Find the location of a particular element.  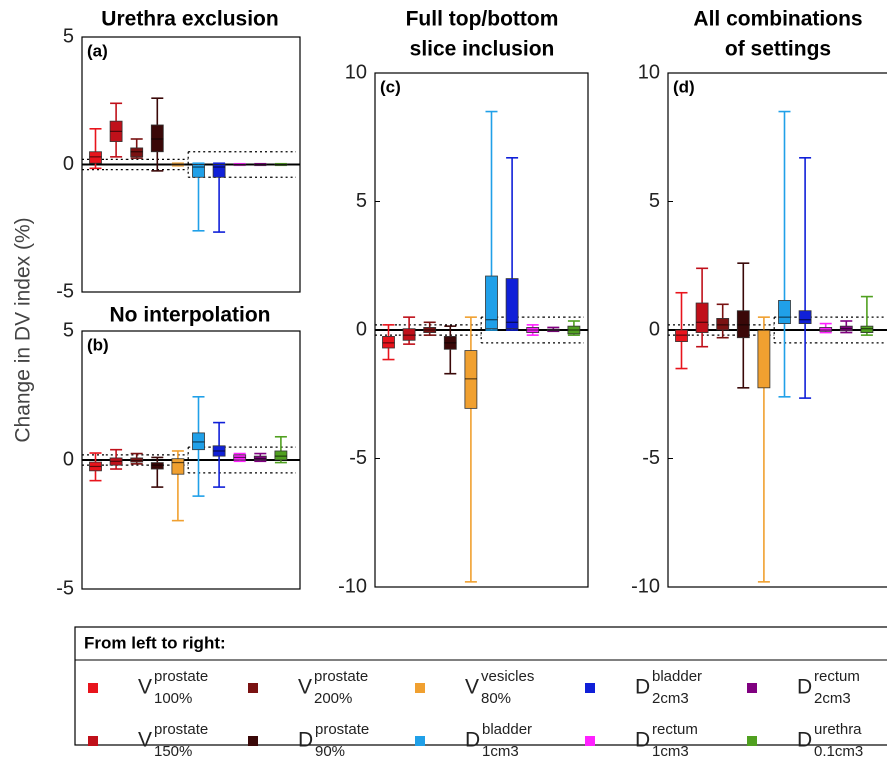

y-axis-label: Change in DV index (%) is located at coordinates (23, 329).